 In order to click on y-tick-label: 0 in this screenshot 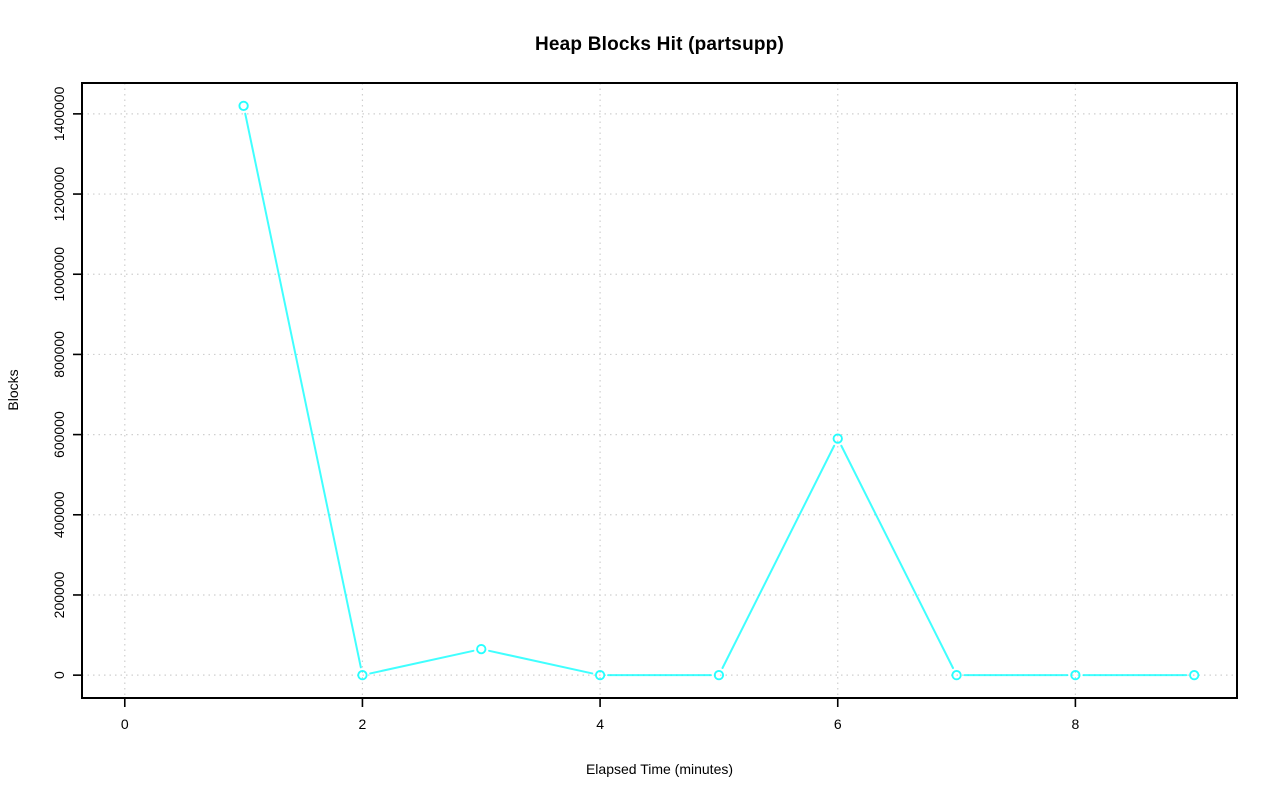, I will do `click(59, 675)`.